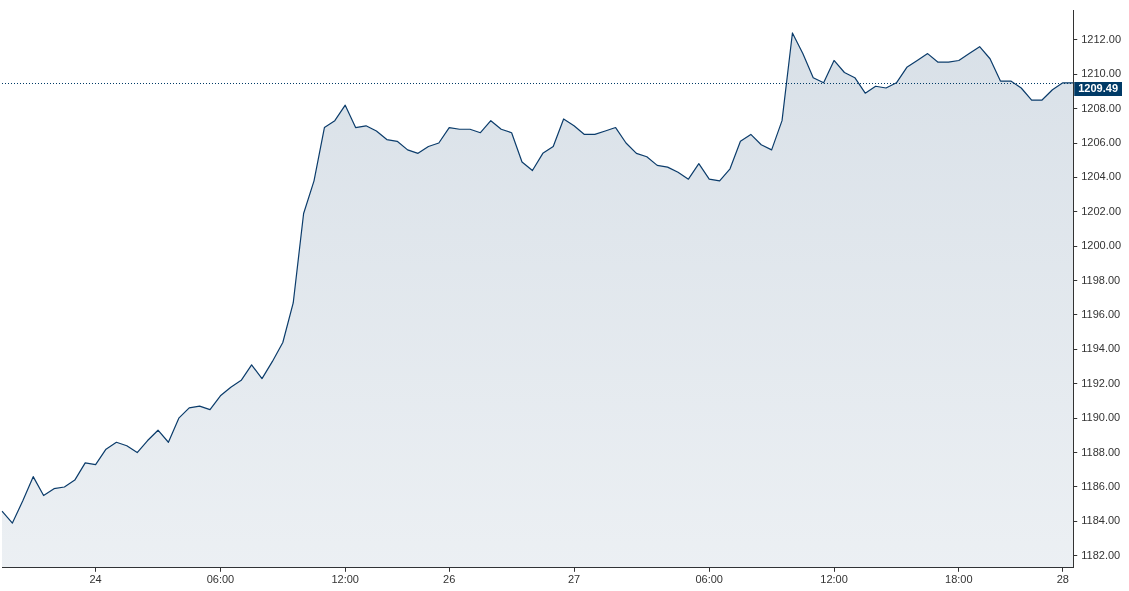 This screenshot has height=591, width=1129. Describe the element at coordinates (1101, 210) in the screenshot. I see `y-tick-label: 1202.00` at that location.